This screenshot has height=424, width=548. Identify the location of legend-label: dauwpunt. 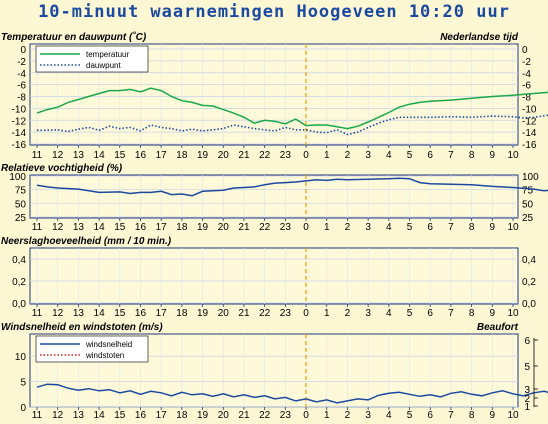
(103, 65).